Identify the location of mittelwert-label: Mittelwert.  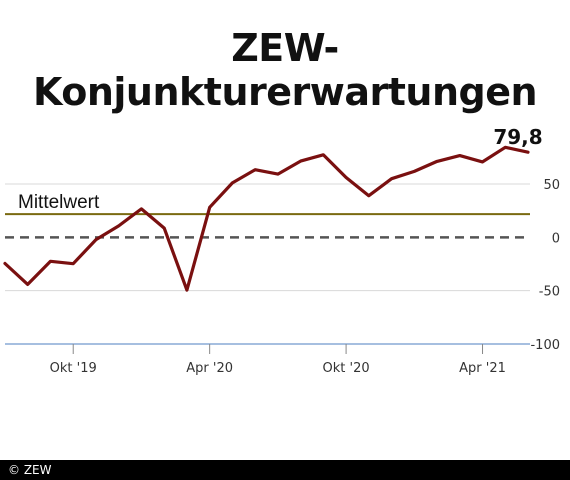
(59, 202).